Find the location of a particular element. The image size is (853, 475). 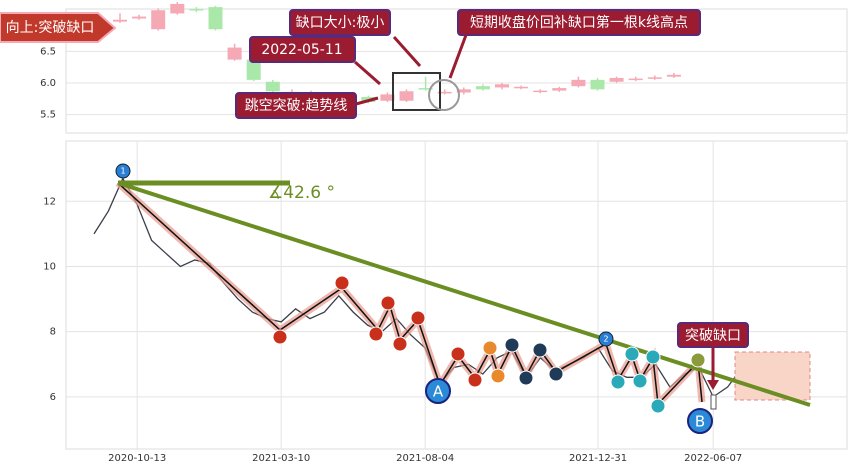

y-tick-label: 12 is located at coordinates (49, 201).